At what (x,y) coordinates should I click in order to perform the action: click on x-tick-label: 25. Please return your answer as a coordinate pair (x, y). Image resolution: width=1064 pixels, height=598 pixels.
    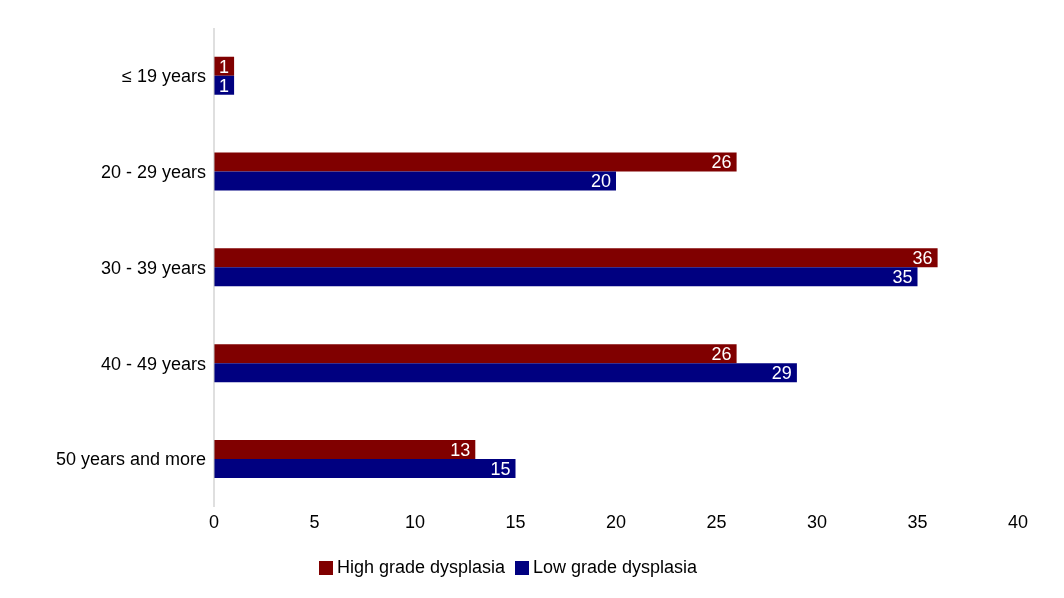
    Looking at the image, I should click on (716, 521).